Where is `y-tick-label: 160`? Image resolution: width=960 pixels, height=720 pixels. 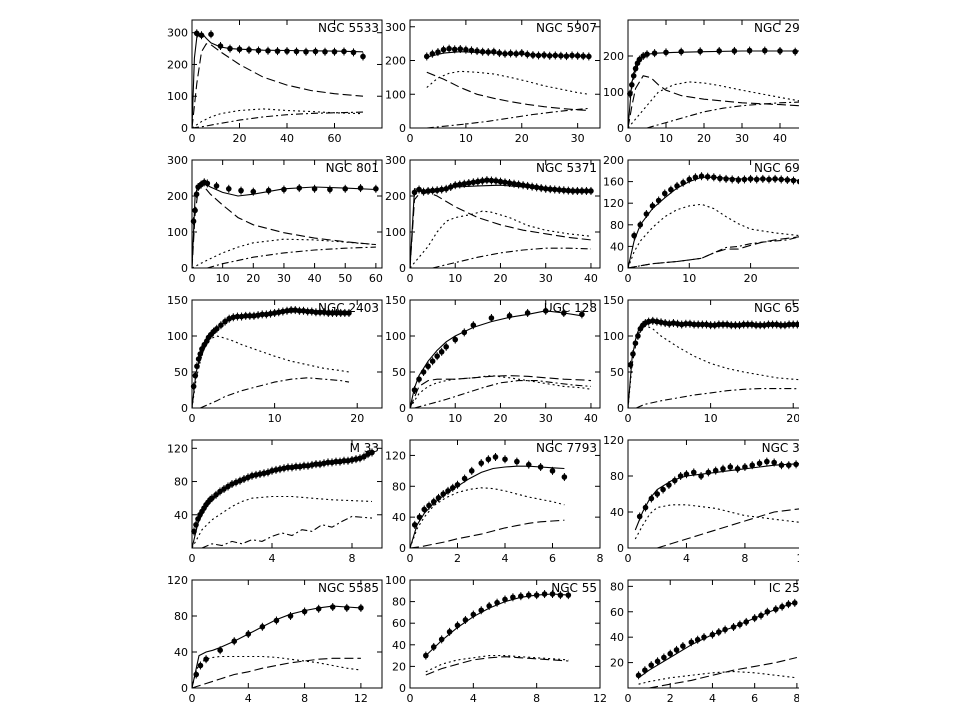
y-tick-label: 160 is located at coordinates (613, 182).